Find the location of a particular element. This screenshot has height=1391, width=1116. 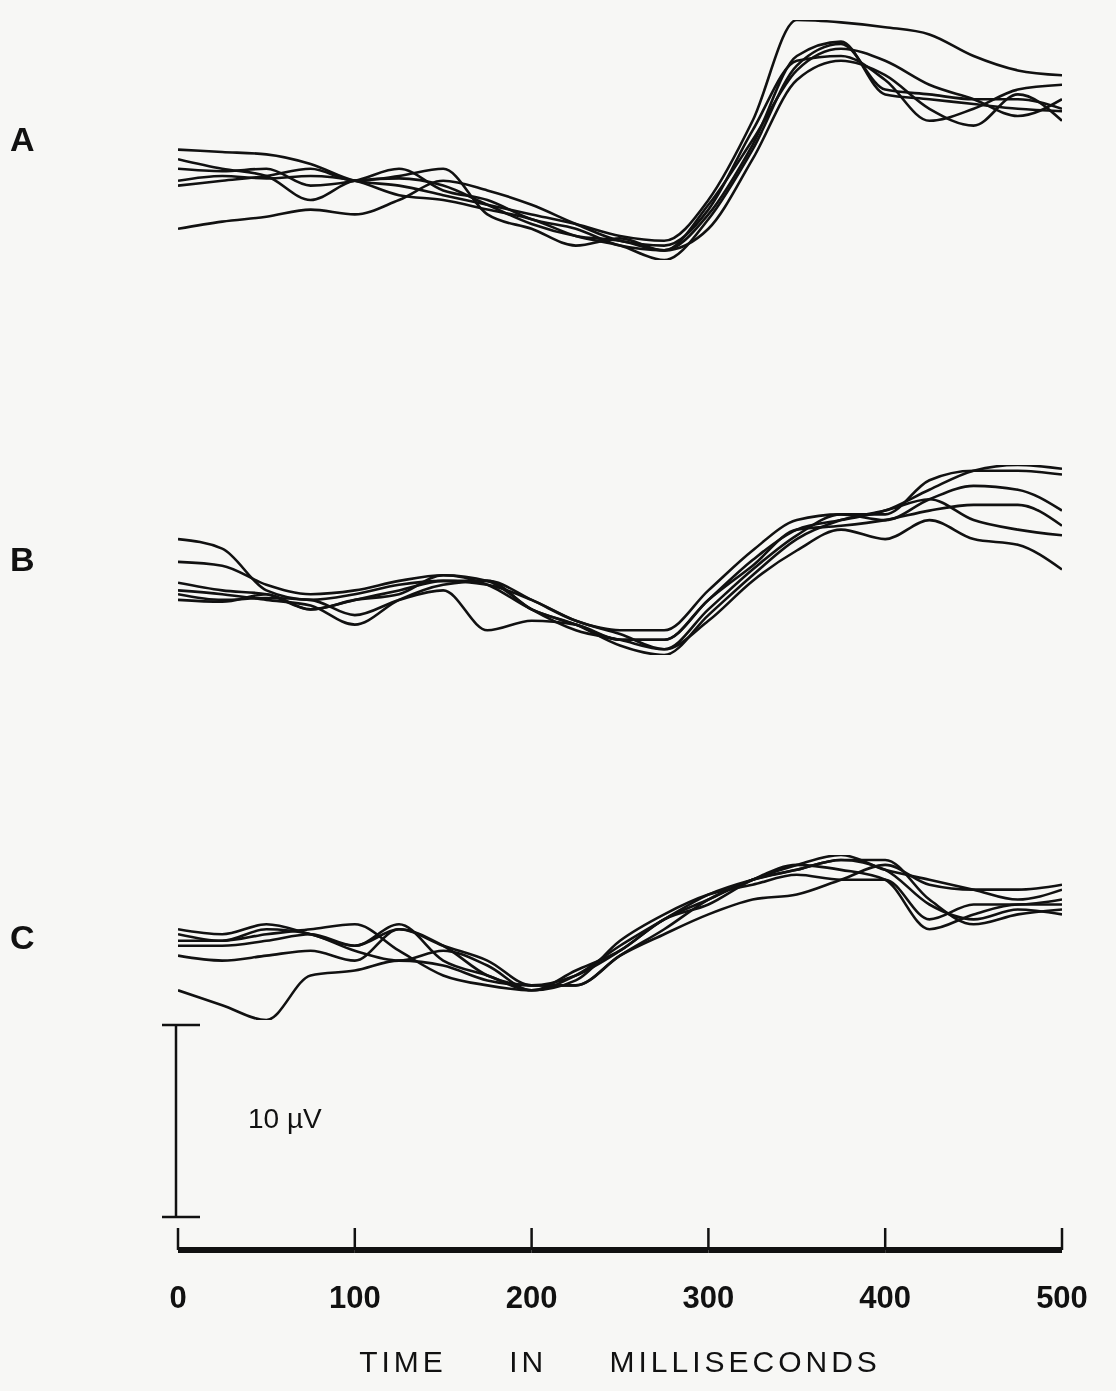

x-tick-label: 400 is located at coordinates (885, 1297).